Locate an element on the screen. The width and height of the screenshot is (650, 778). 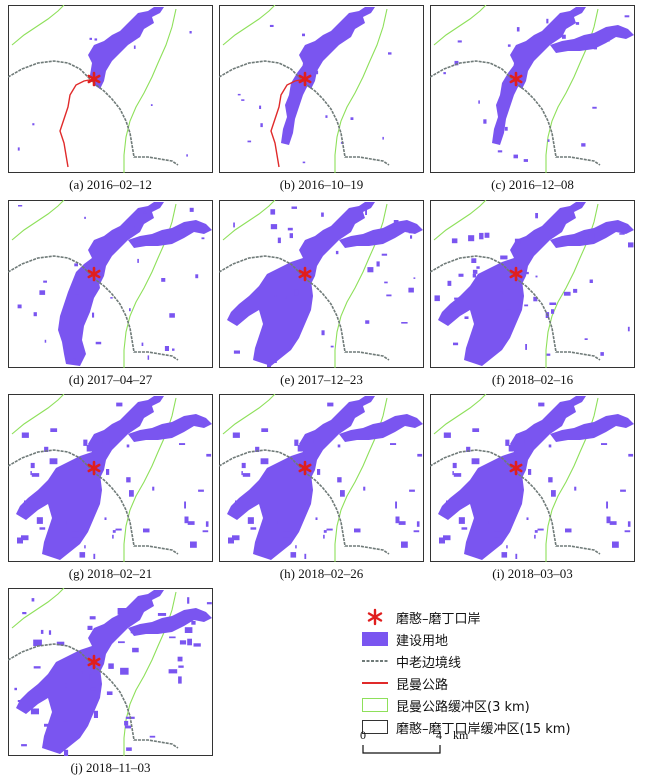
built-up-east is located at coordinates (170, 622).